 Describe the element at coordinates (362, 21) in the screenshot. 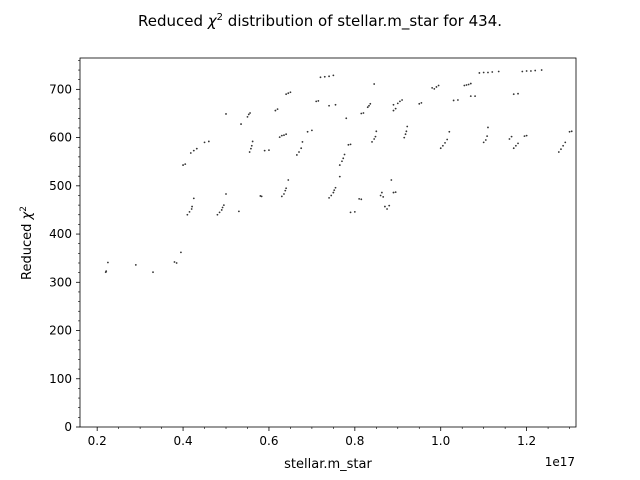

I see `chart-title-suffix: distribution of stellar.m_star for 434.` at that location.